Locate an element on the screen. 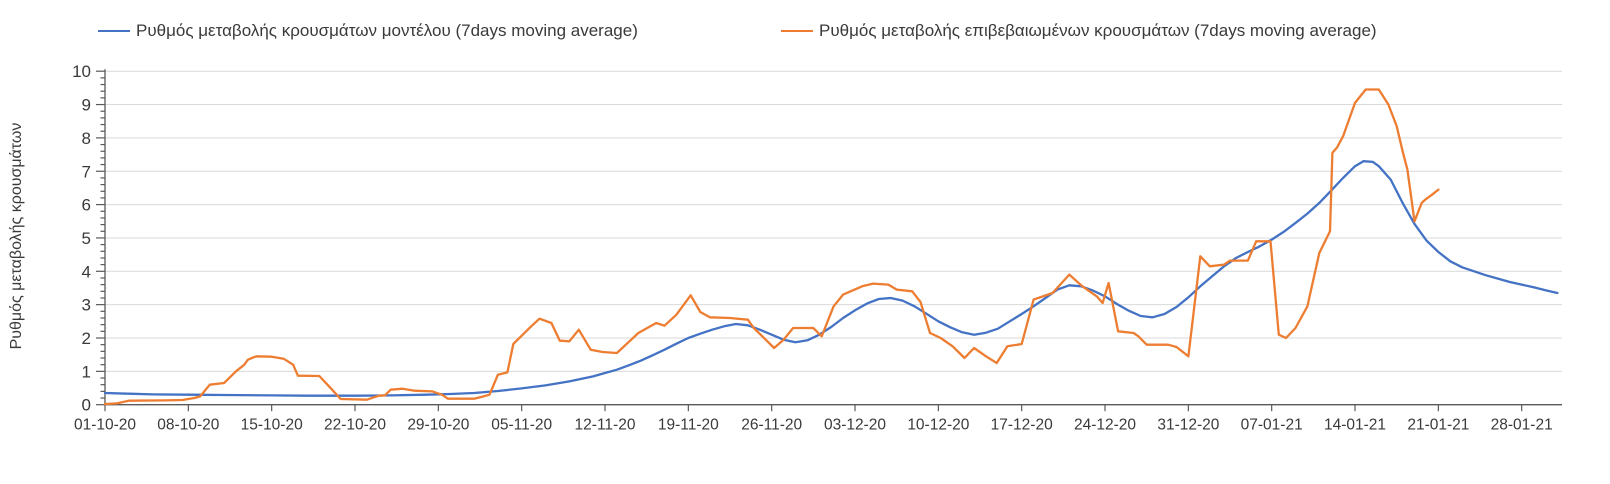  y-tick-label: 9 is located at coordinates (86, 105).